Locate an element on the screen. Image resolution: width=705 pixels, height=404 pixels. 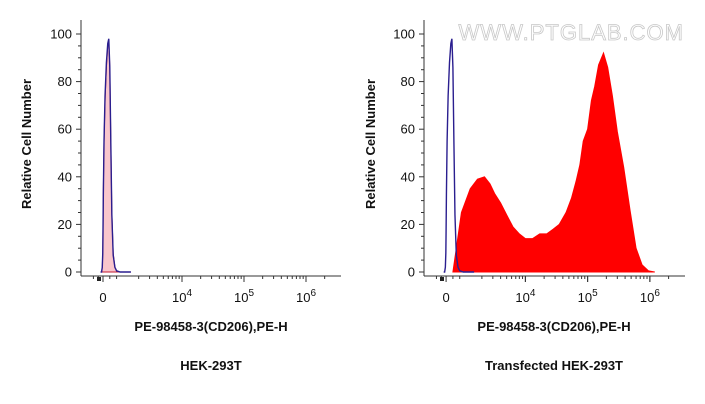
series-1-area is located at coordinates (115, 157).